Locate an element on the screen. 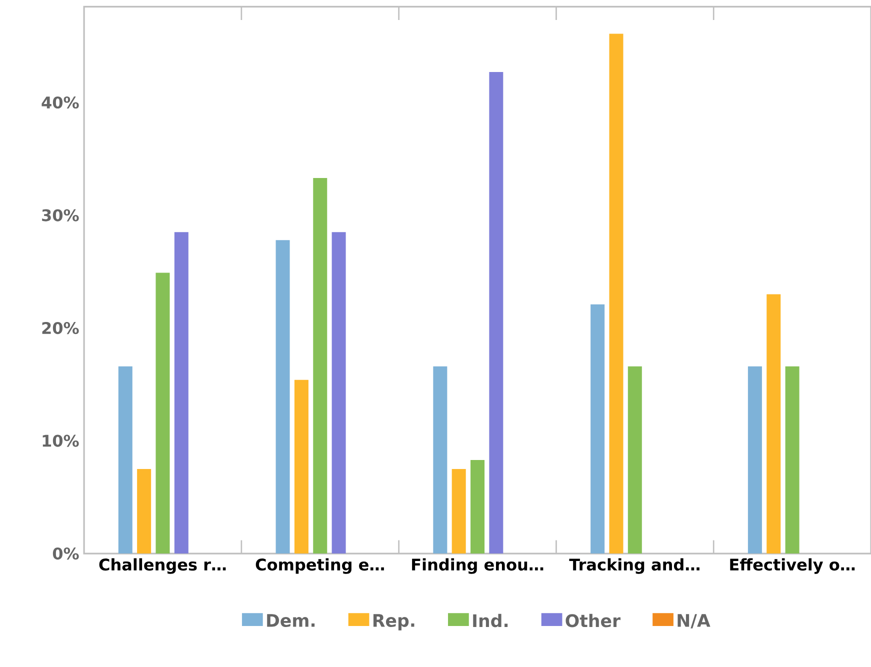 The width and height of the screenshot is (871, 667). y-tick-label: 0% is located at coordinates (65, 554).